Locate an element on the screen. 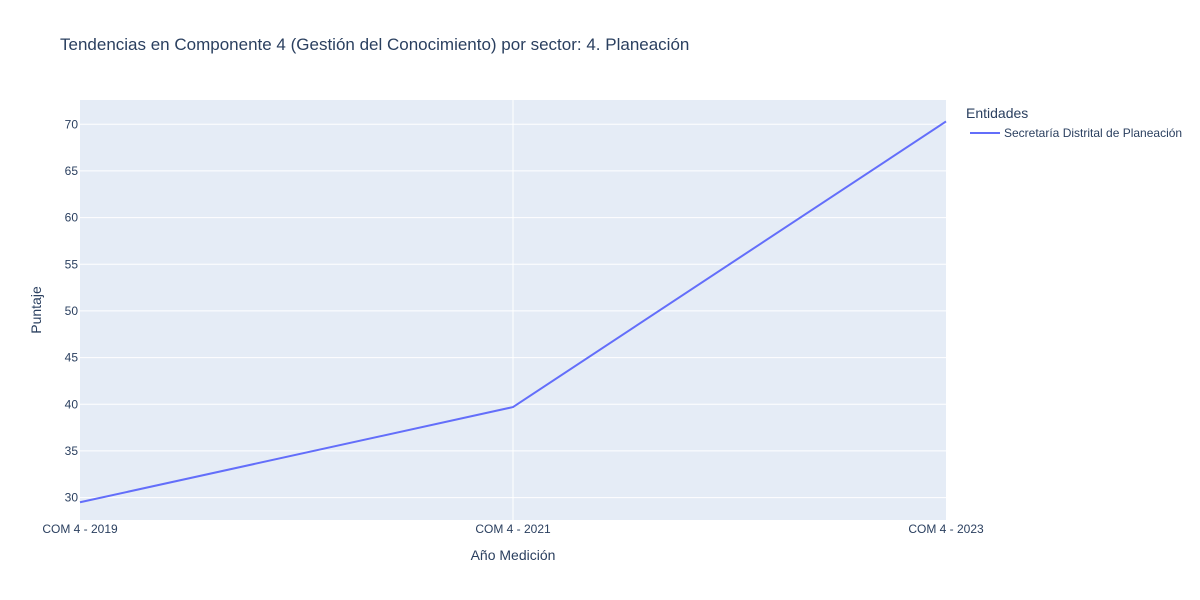 The width and height of the screenshot is (1200, 600). y-axis-title: Puntaje is located at coordinates (36, 310).